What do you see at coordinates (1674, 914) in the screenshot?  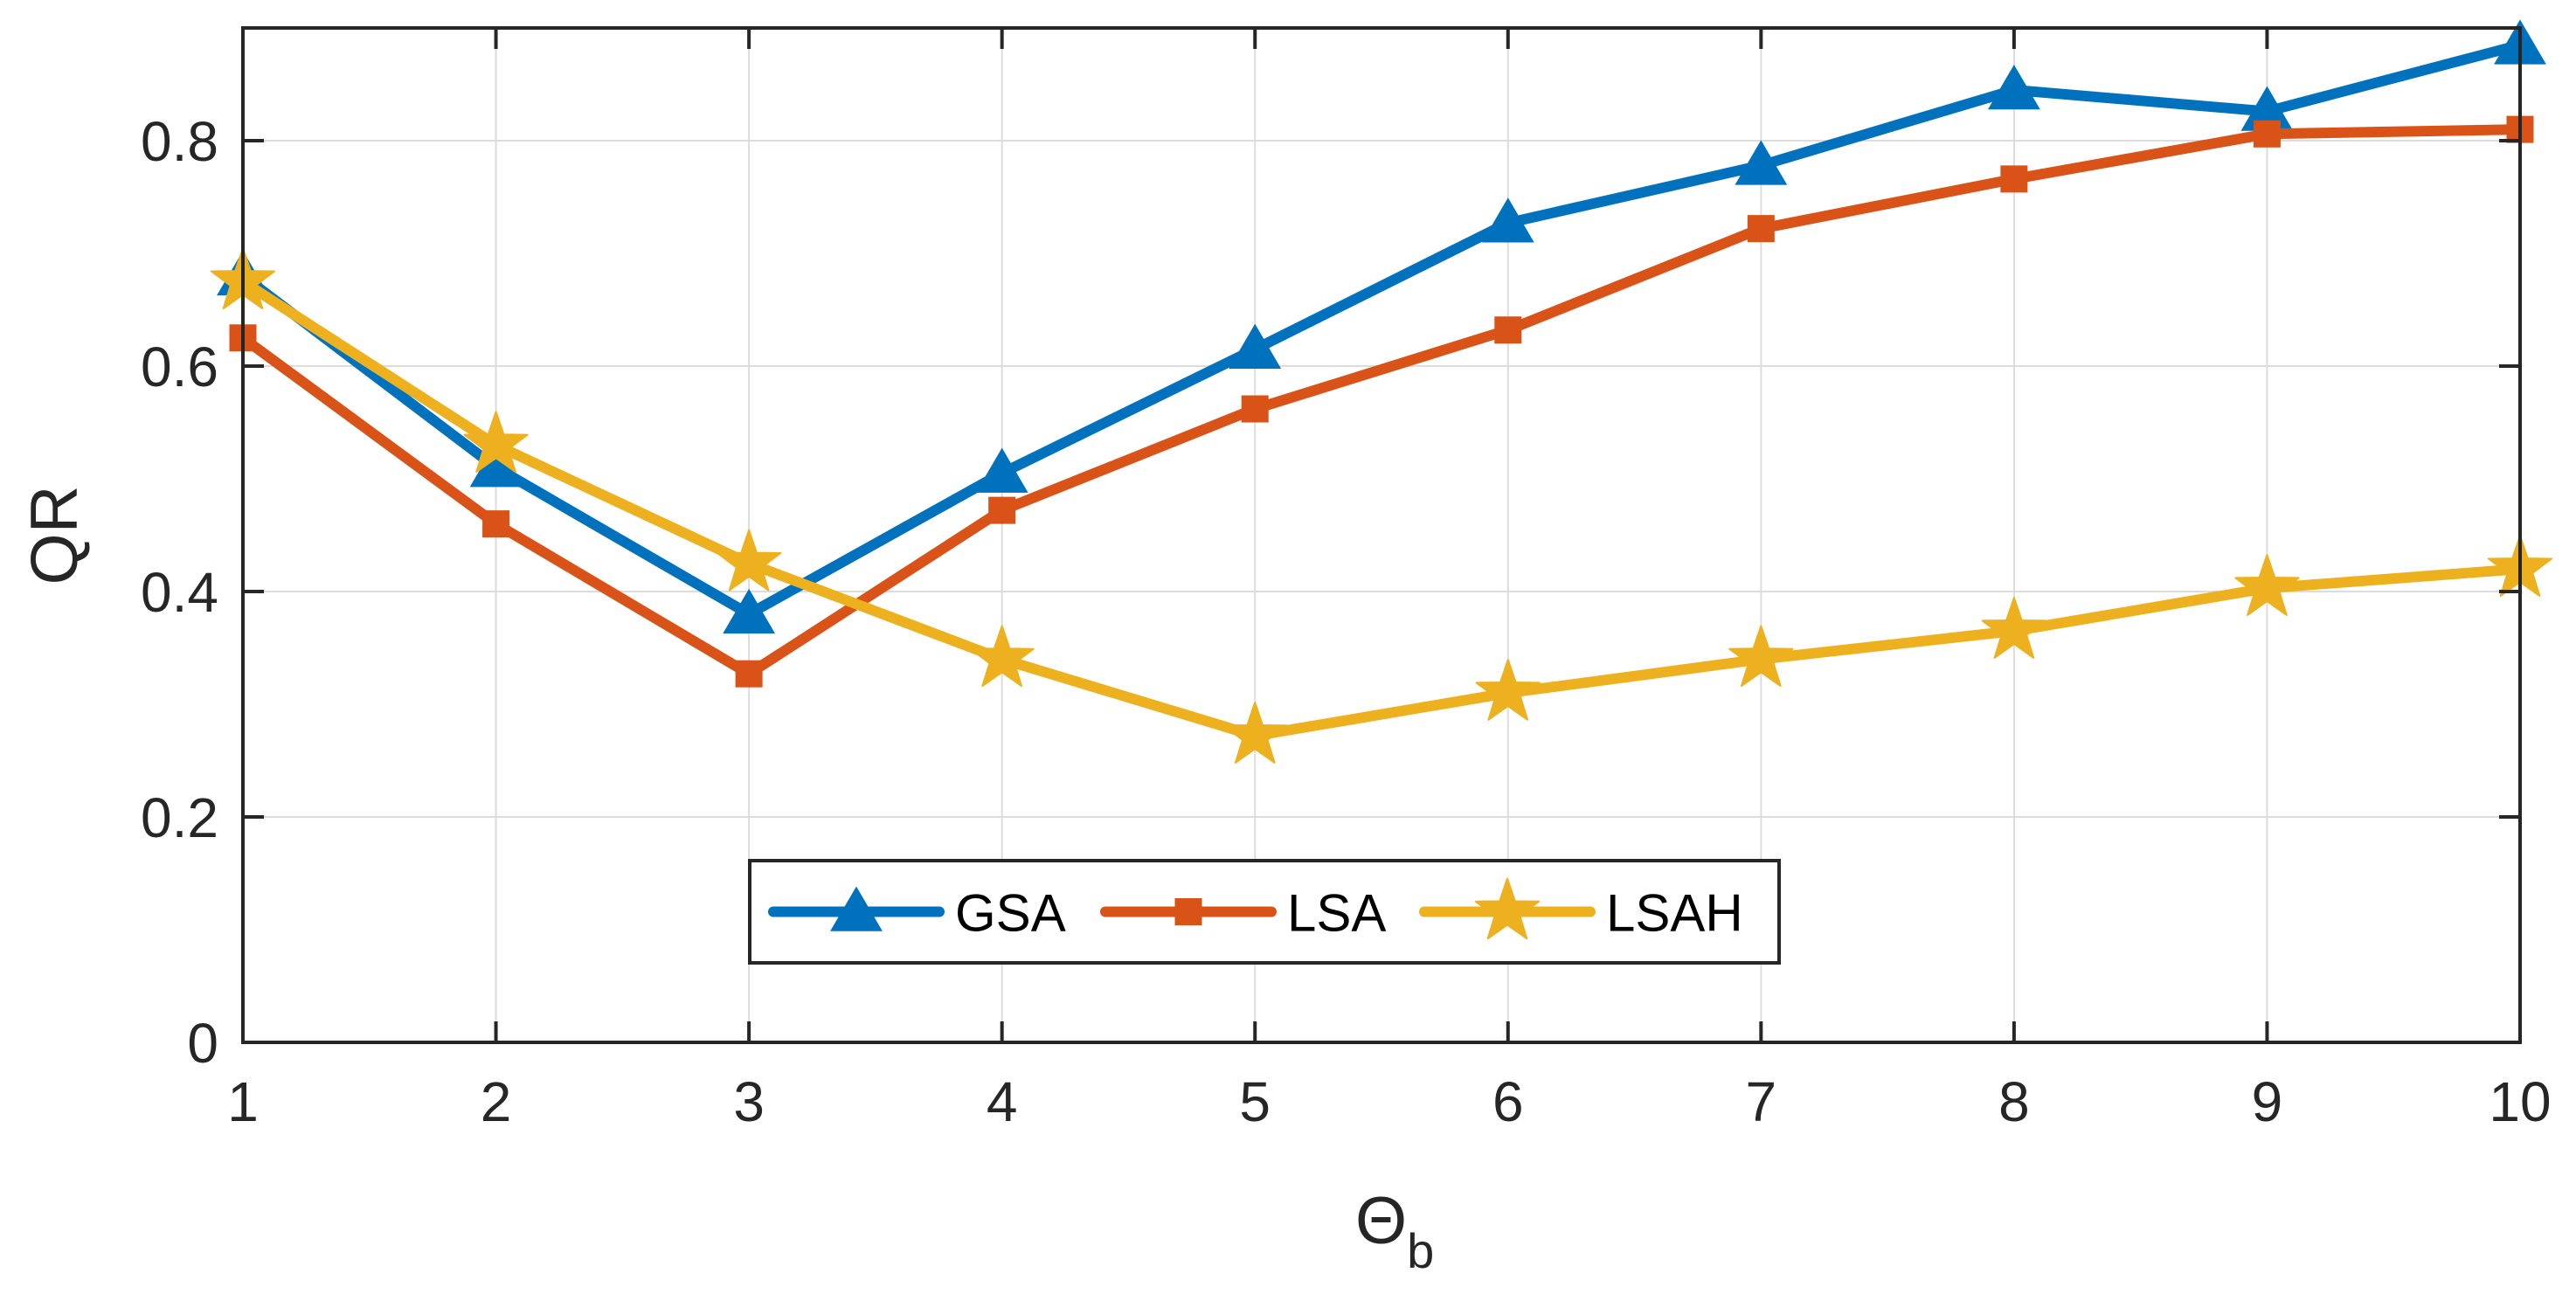 I see `legend-label-lsah: LSAH` at bounding box center [1674, 914].